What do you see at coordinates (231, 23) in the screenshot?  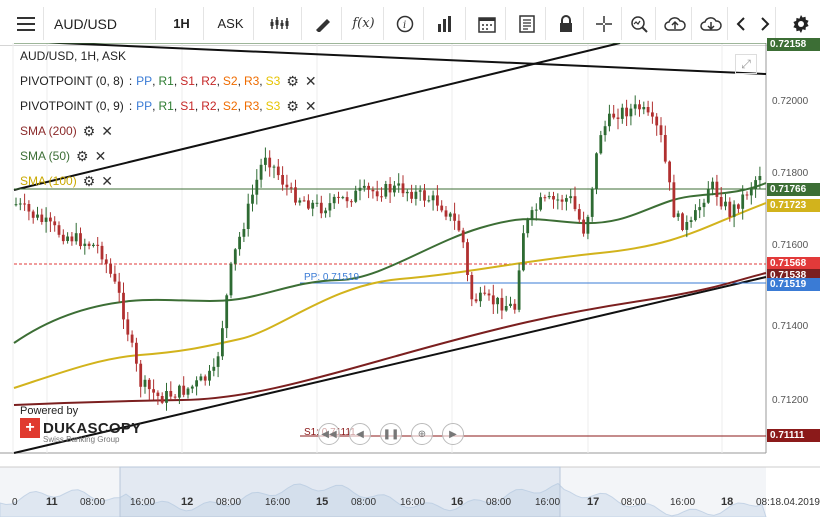 I see `price-side-selector: ASK` at bounding box center [231, 23].